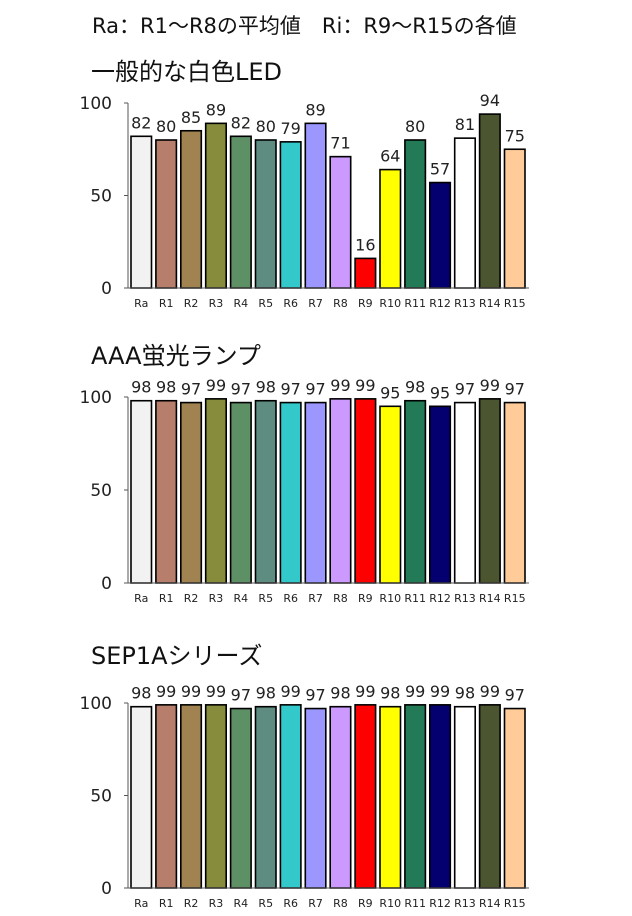  Describe the element at coordinates (415, 387) in the screenshot. I see `data-label-R11: 98` at that location.